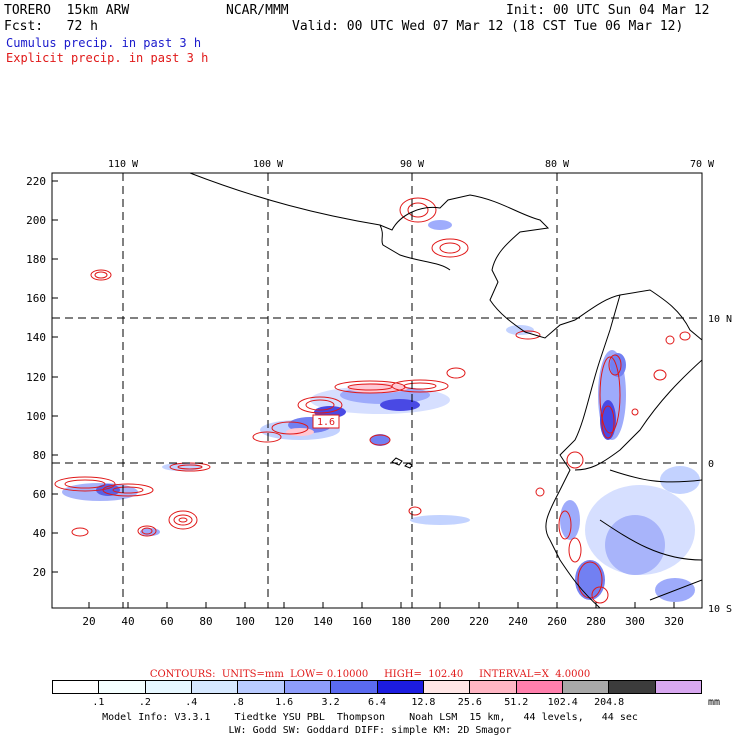 This screenshot has width=740, height=740. What do you see at coordinates (55, 376) in the screenshot?
I see `y-tick-marks` at bounding box center [55, 376].